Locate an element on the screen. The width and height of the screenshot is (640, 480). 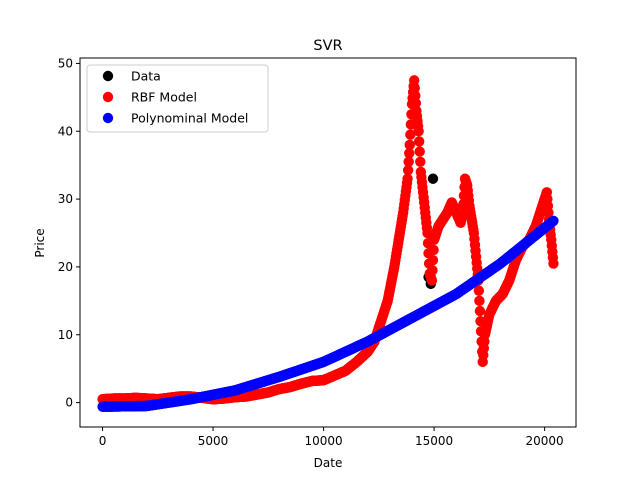
y-axis-ticks: 0 10 20 30 40 50 is located at coordinates (69, 233).